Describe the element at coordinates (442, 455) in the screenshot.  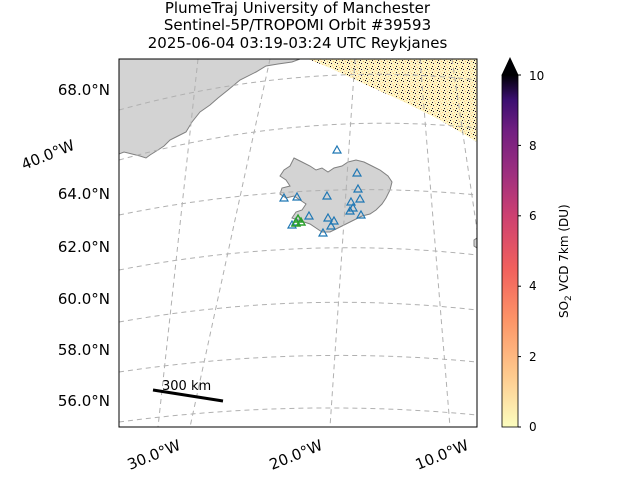
I see `lon-label-10w: 10.0°W` at that location.